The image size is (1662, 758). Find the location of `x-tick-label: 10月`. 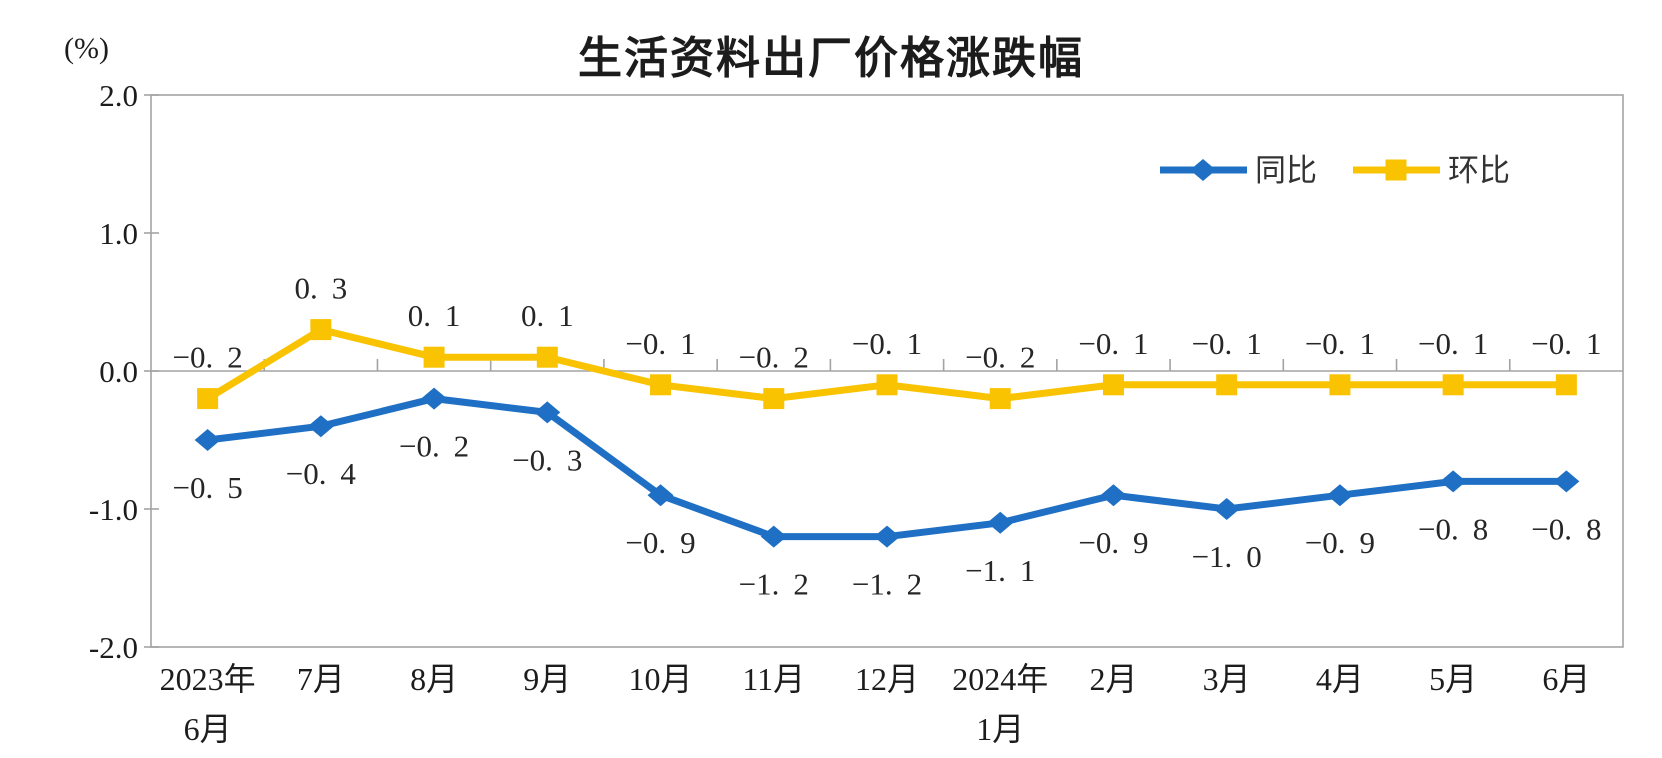

x-tick-label: 10月 is located at coordinates (661, 679).